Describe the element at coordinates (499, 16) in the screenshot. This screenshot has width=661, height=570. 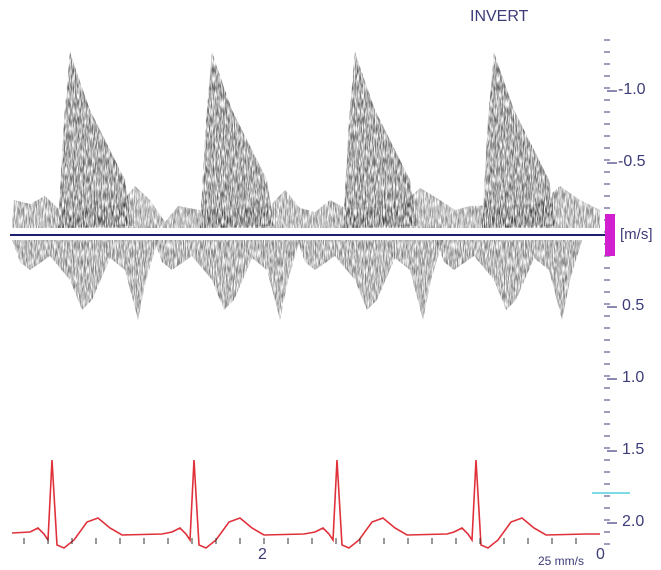
I see `invert-label: INVERT` at that location.